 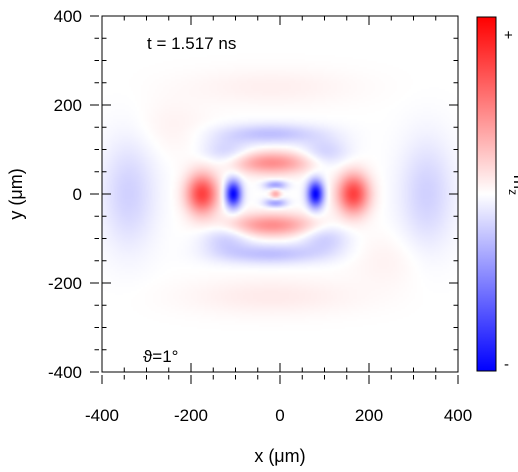 I want to click on x-tick-label: 0, so click(x=279, y=415).